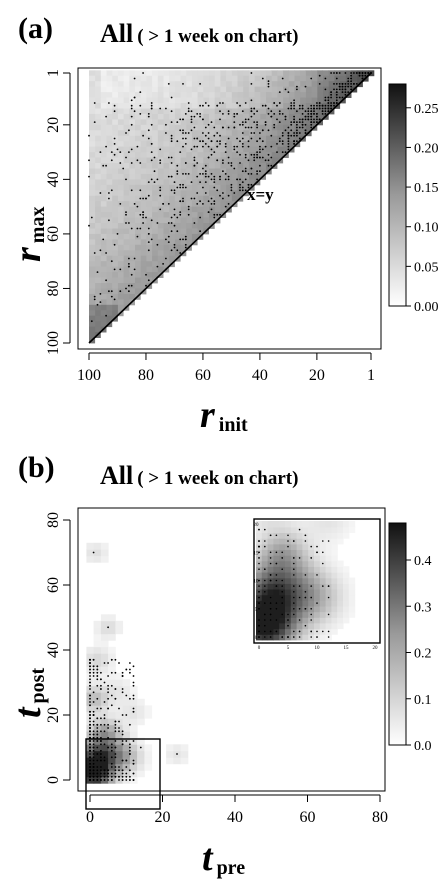  I want to click on x-tick-label: 80, so click(380, 817).